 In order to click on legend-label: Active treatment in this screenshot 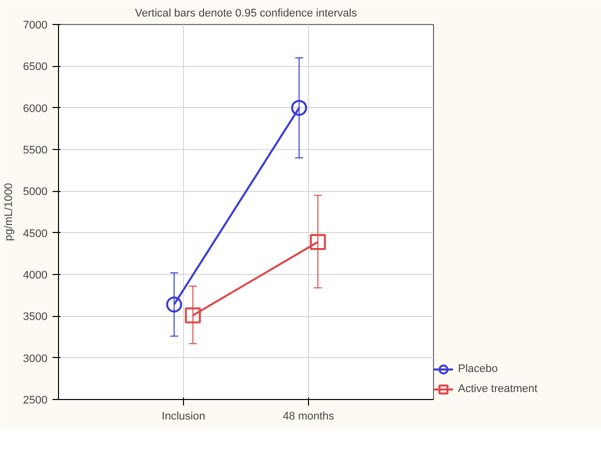, I will do `click(498, 389)`.